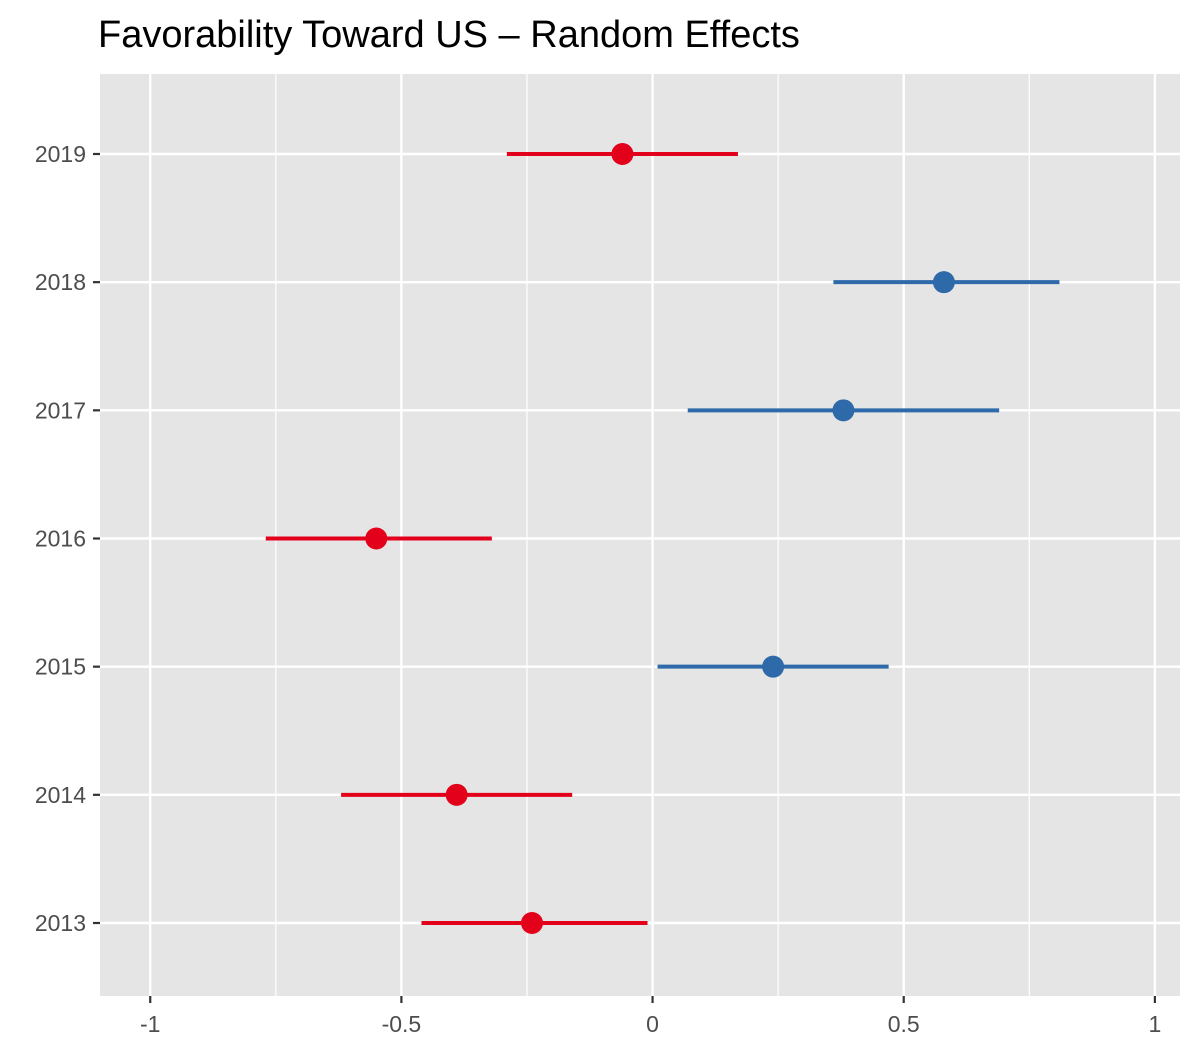 This screenshot has width=1197, height=1062. I want to click on point-2013, so click(532, 923).